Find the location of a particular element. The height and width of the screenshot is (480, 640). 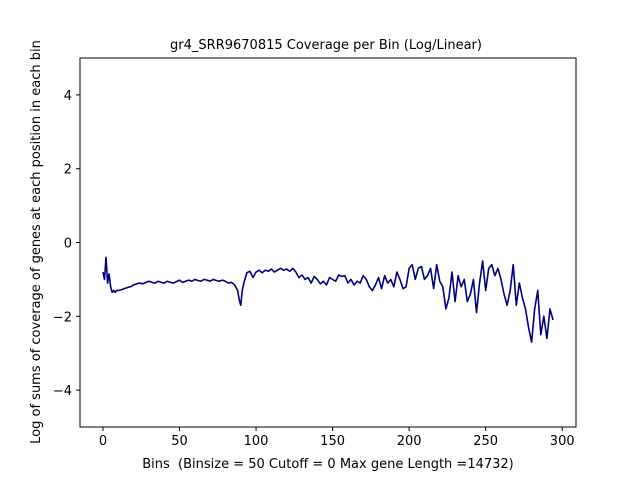

y-tick-label: −4 is located at coordinates (62, 391).